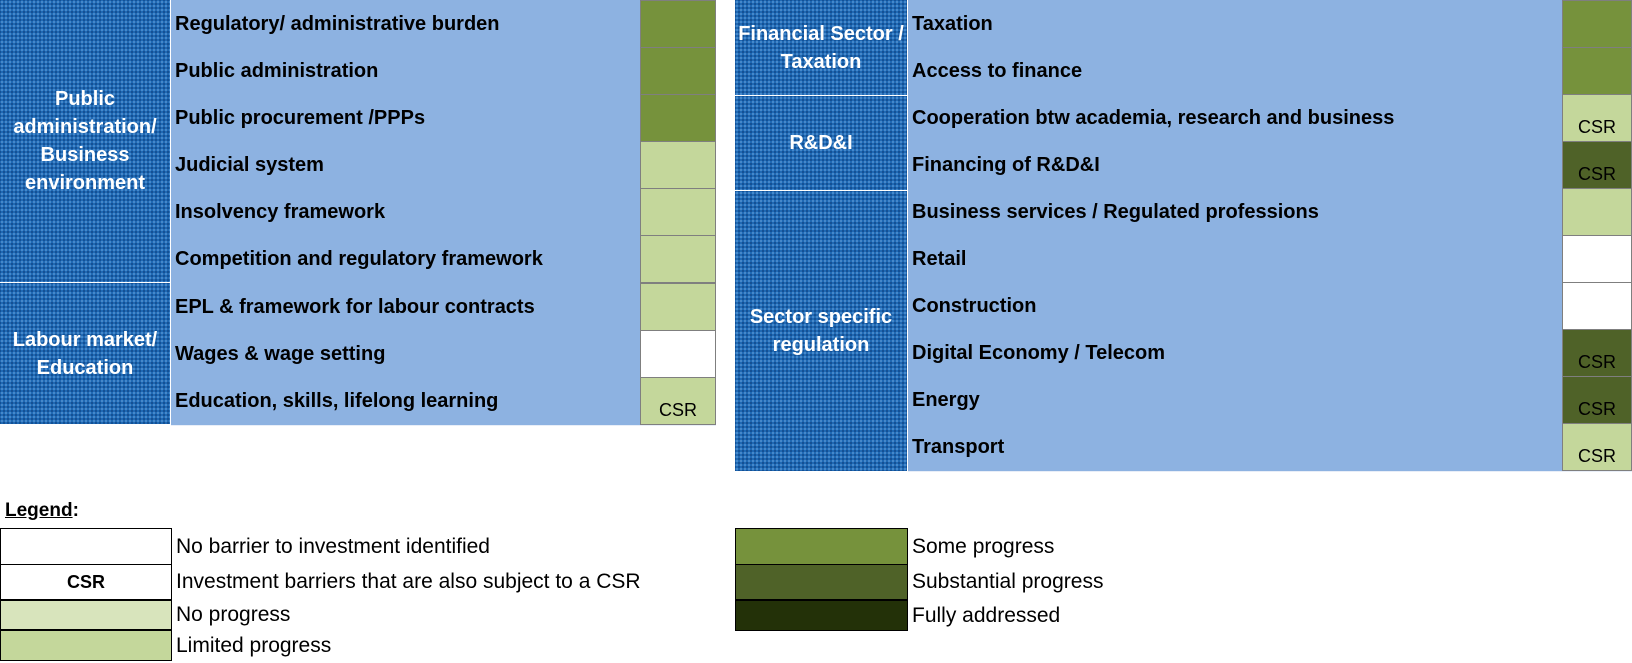  What do you see at coordinates (405, 401) in the screenshot?
I see `item-label: Education, skills, lifelong learning` at bounding box center [405, 401].